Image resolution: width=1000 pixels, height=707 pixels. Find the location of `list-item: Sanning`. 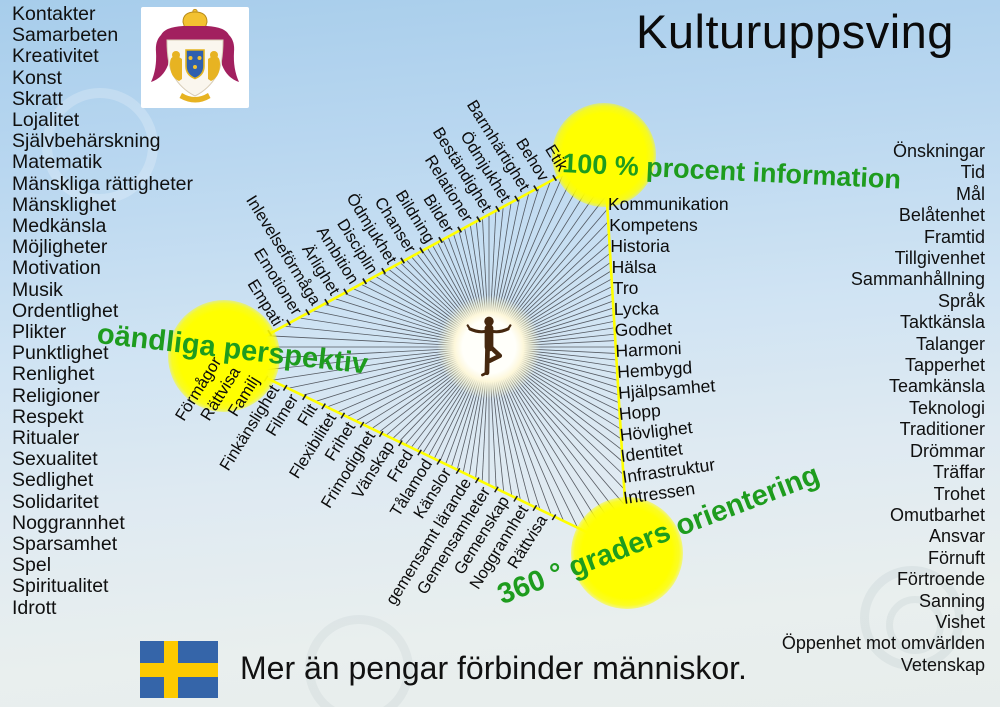

list-item: Sanning is located at coordinates (951, 600).